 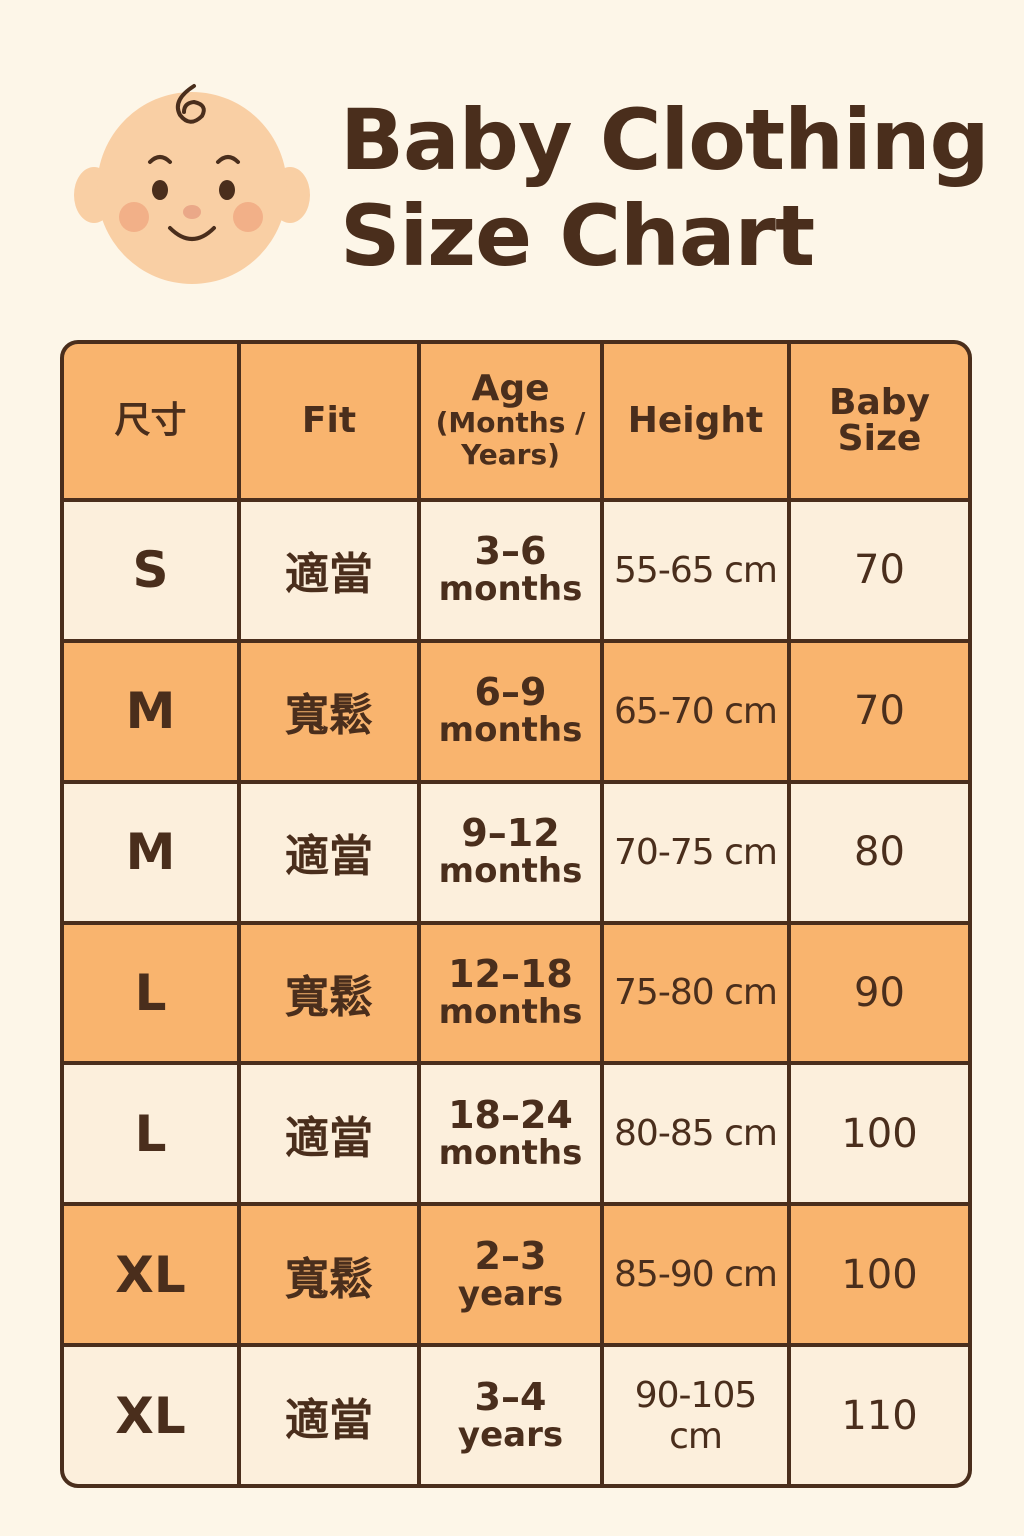 I want to click on header-baby-size-1: Baby, so click(x=879, y=402).